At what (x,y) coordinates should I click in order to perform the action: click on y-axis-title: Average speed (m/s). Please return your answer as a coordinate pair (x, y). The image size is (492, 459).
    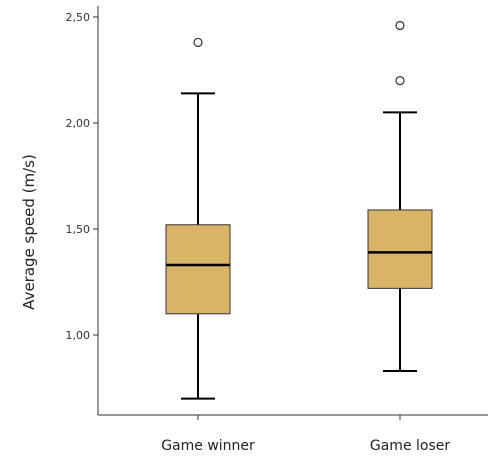
    Looking at the image, I should click on (29, 232).